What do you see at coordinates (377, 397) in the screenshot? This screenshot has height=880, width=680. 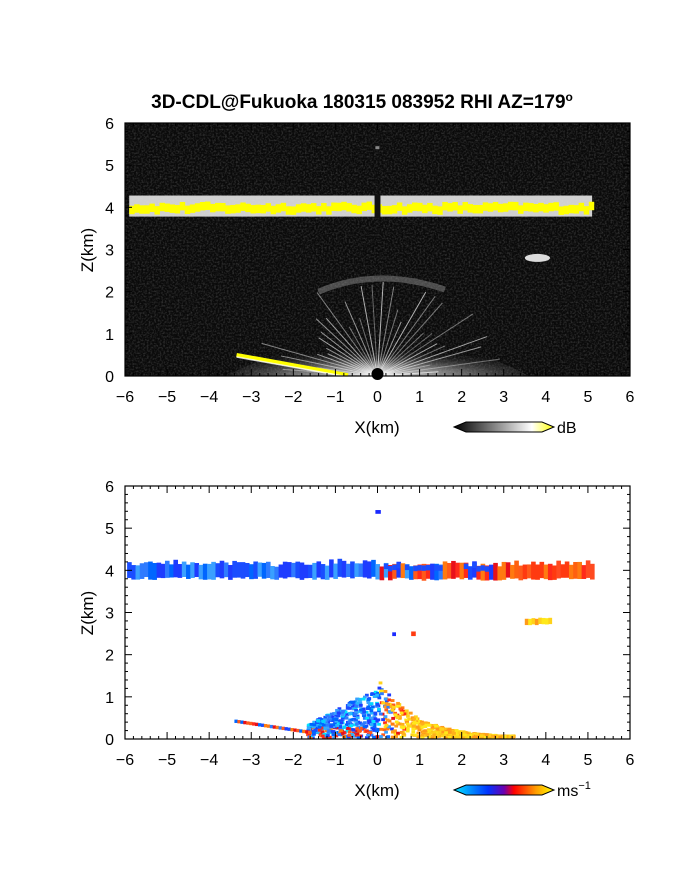 I see `x-tick-label: 0` at bounding box center [377, 397].